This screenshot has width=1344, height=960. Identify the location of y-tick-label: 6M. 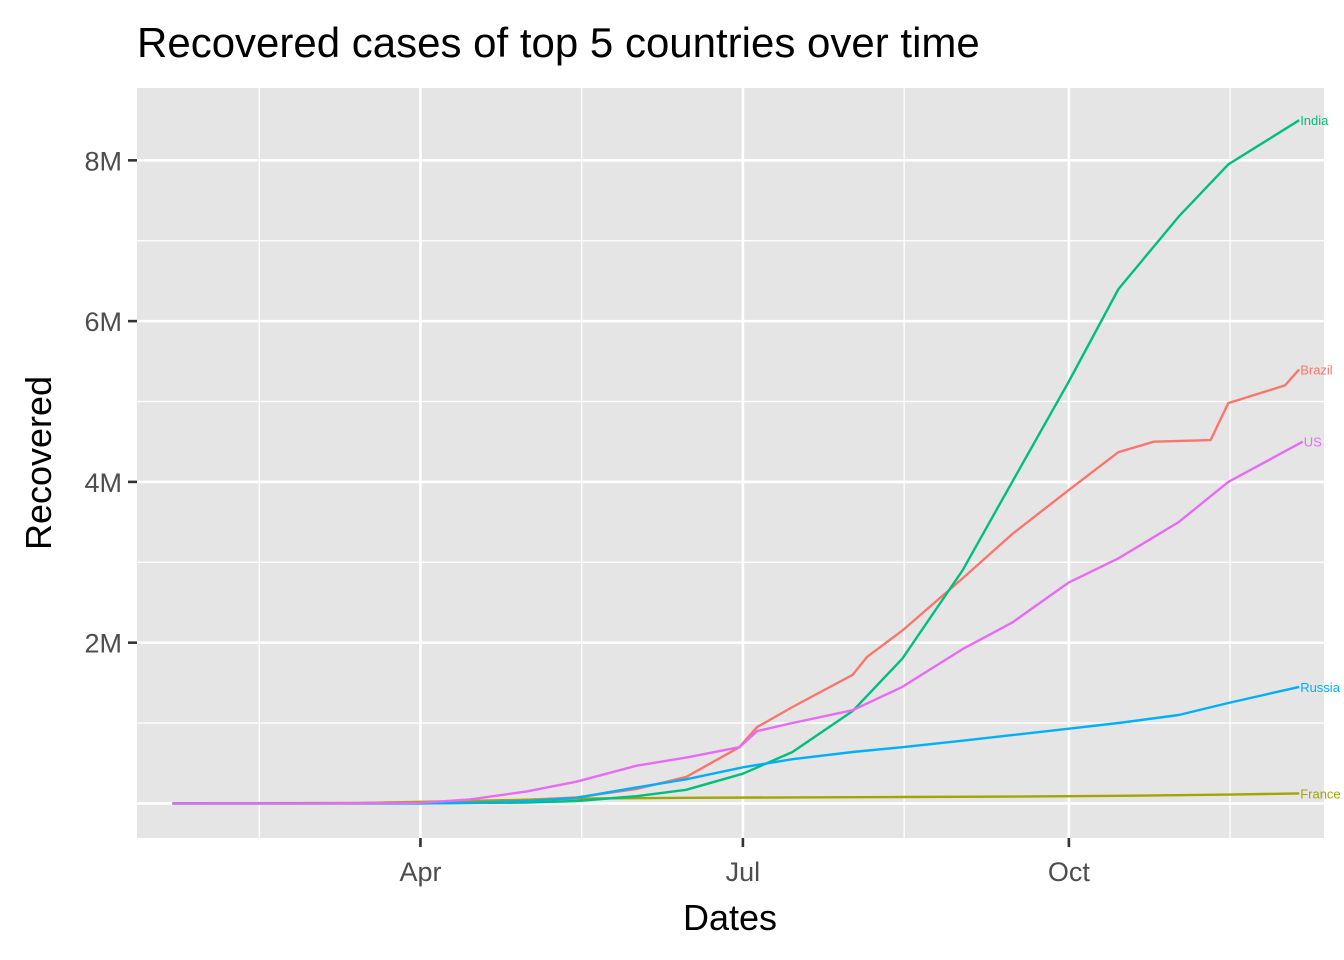
(103, 322).